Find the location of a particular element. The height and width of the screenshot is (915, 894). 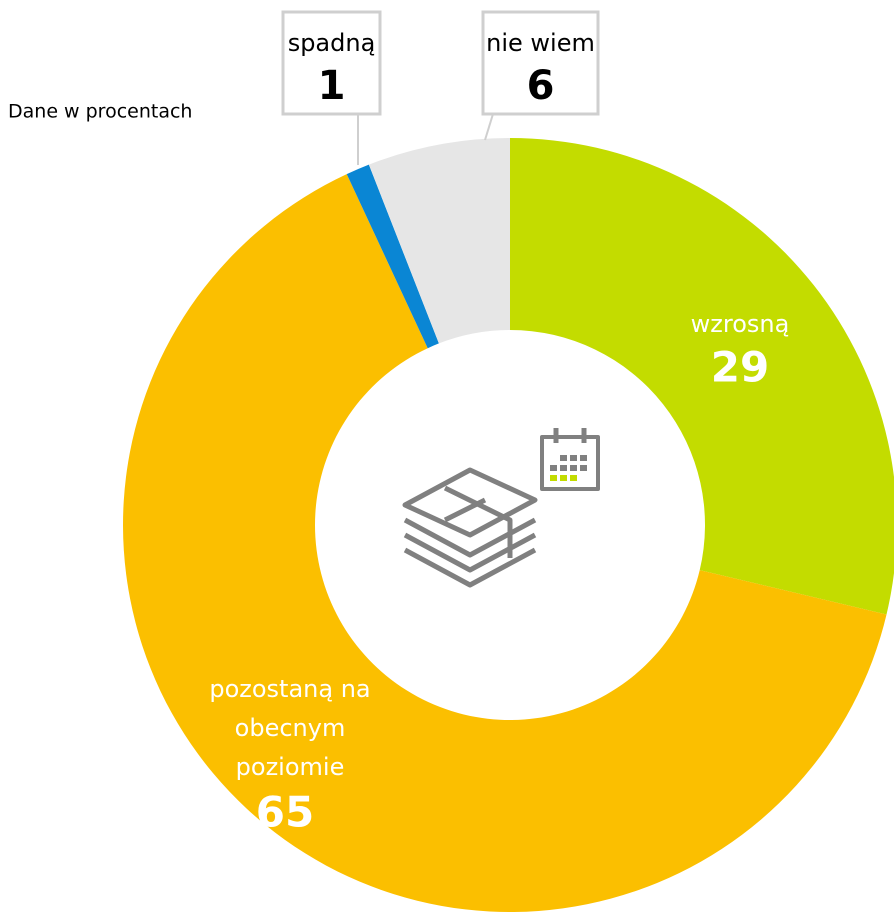

slice-label: pozostaną na obecnym poziomie is located at coordinates (289, 728).